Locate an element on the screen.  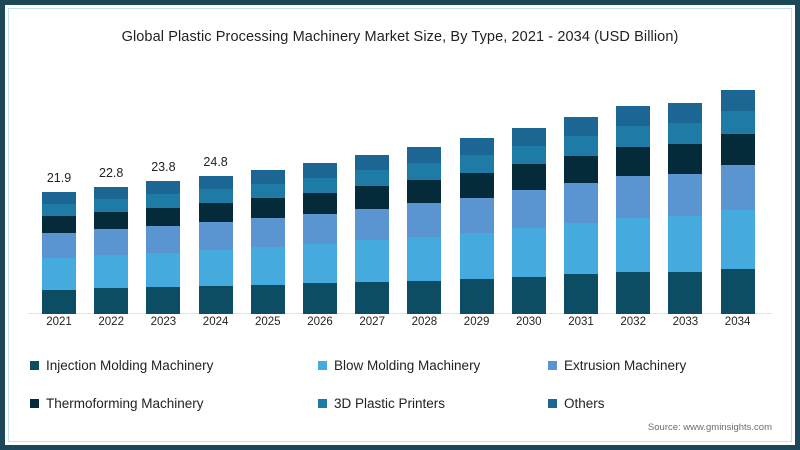
x-tick-2021: 2021 is located at coordinates (59, 322).